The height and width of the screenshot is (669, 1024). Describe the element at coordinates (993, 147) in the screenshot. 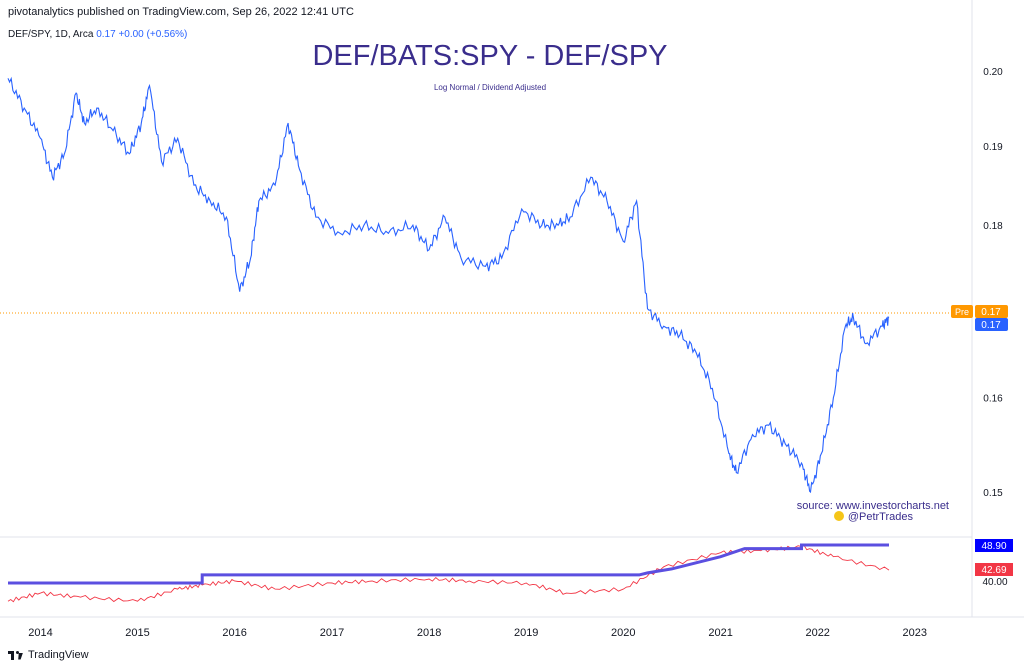

I see `price-tick-label: 0.19` at that location.